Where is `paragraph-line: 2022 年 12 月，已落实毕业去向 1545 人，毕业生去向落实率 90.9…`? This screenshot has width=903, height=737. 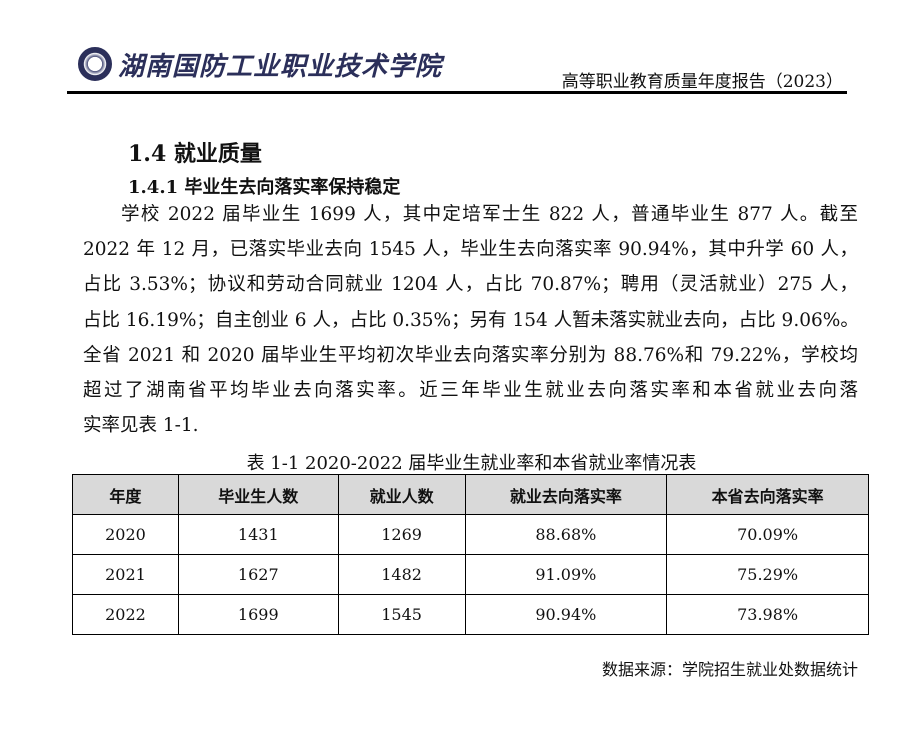
paragraph-line: 2022 年 12 月，已落实毕业去向 1545 人，毕业生去向落实率 90.9… is located at coordinates (470, 250).